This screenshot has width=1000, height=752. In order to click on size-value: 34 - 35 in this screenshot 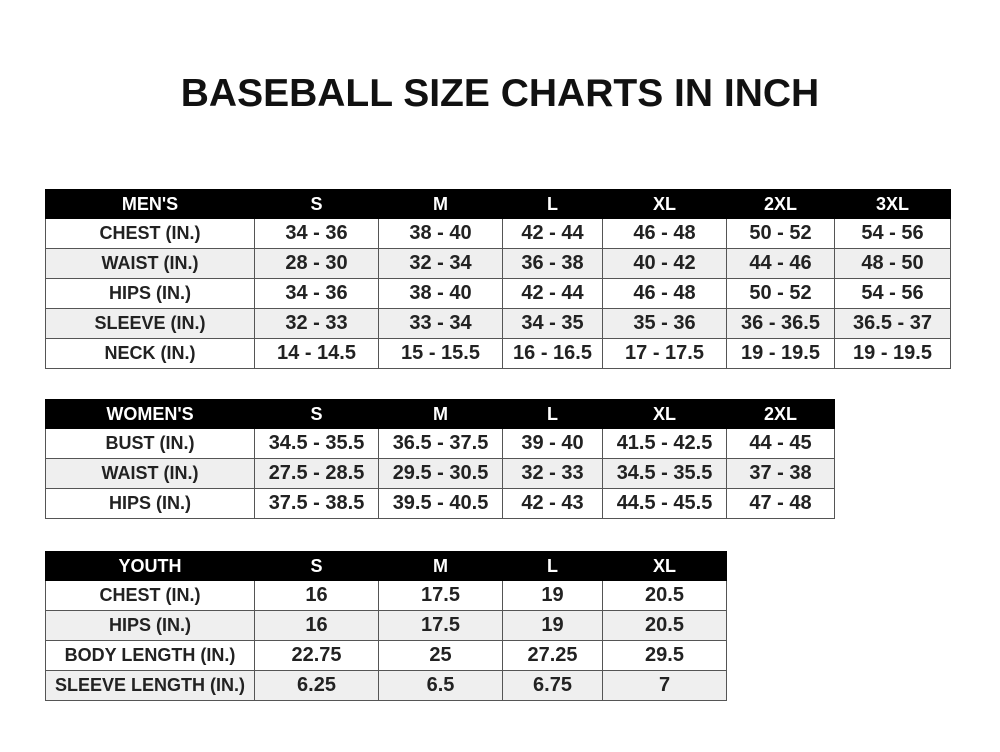, I will do `click(552, 323)`.